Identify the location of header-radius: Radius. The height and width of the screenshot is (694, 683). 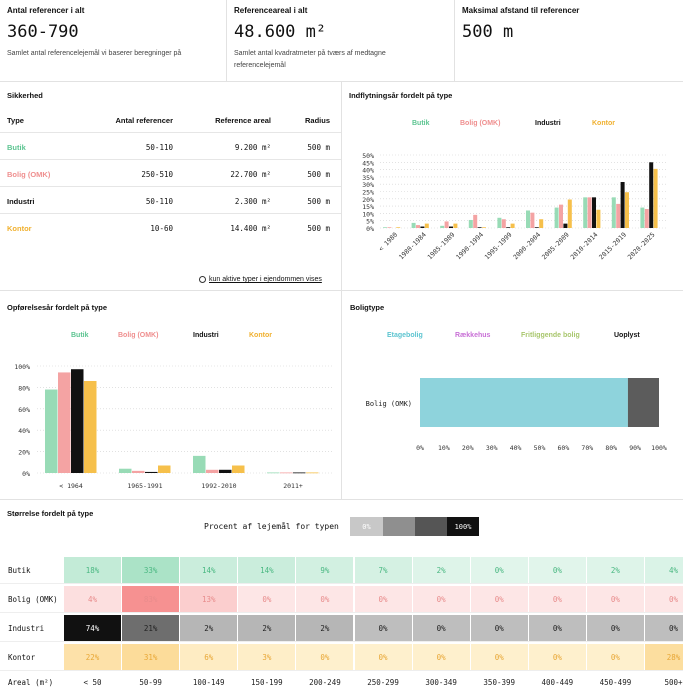
(317, 120).